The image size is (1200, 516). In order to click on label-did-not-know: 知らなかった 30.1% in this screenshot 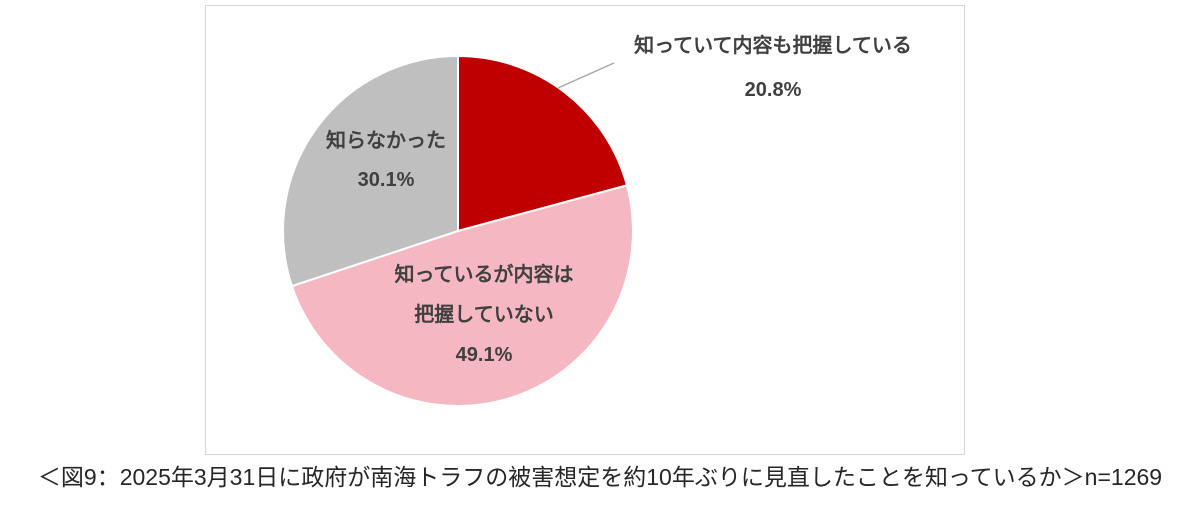, I will do `click(386, 160)`.